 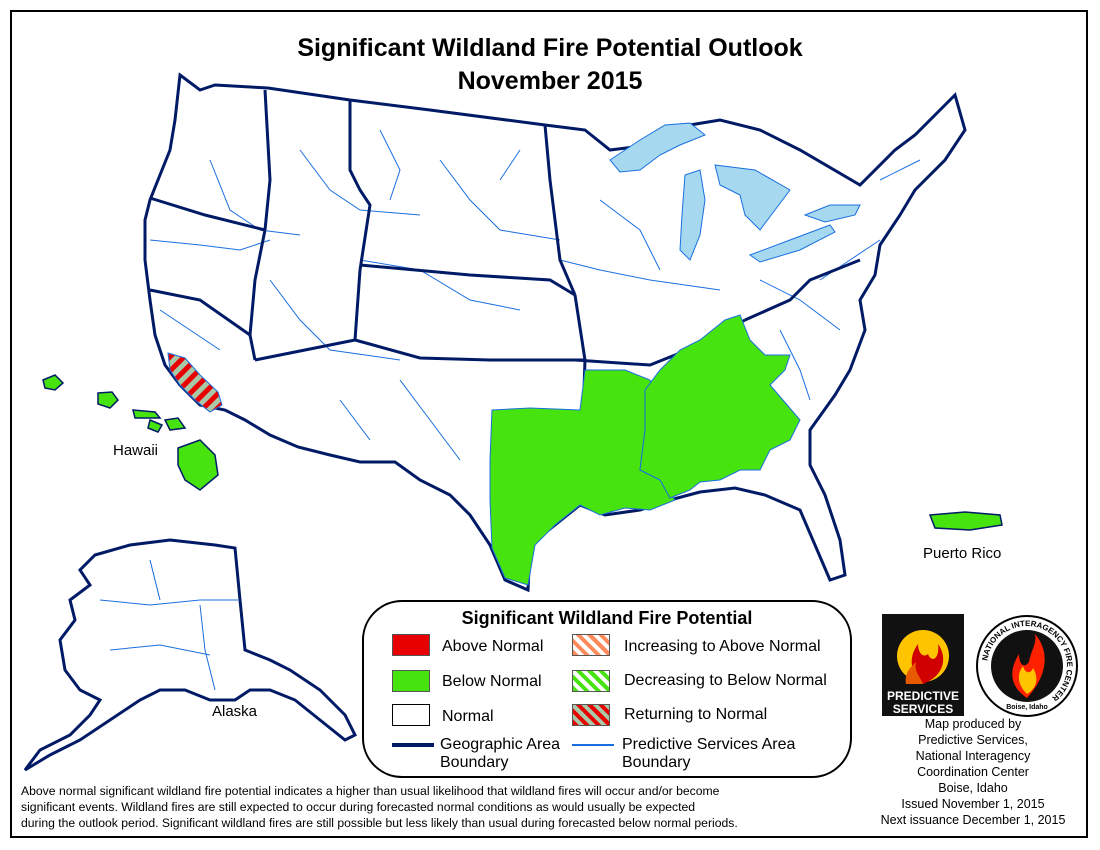 I want to click on predictive-services-logo: PREDICTIVE SERVICES, so click(x=923, y=665).